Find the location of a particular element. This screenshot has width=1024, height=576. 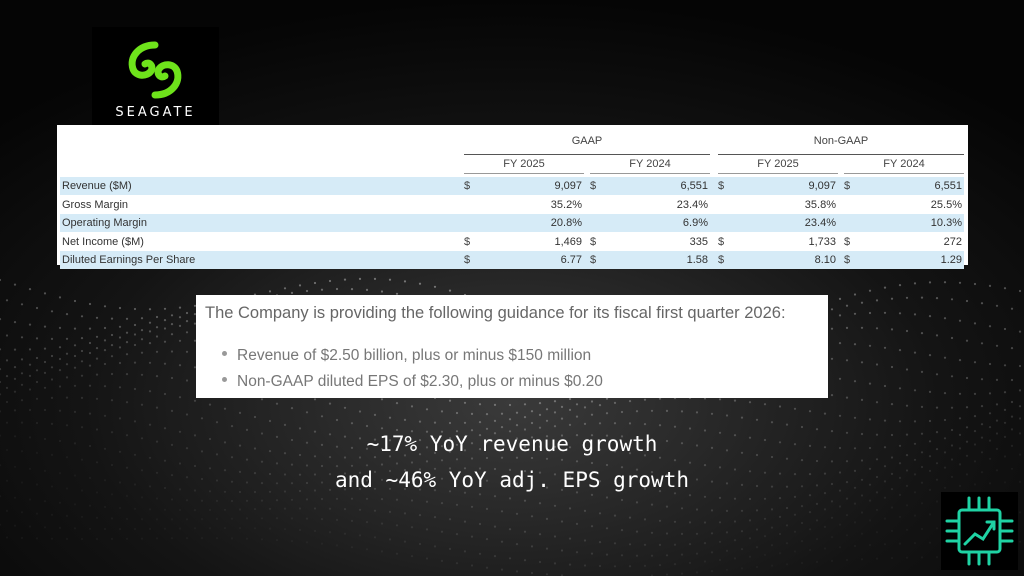

year-header: FY 2024 is located at coordinates (650, 164).